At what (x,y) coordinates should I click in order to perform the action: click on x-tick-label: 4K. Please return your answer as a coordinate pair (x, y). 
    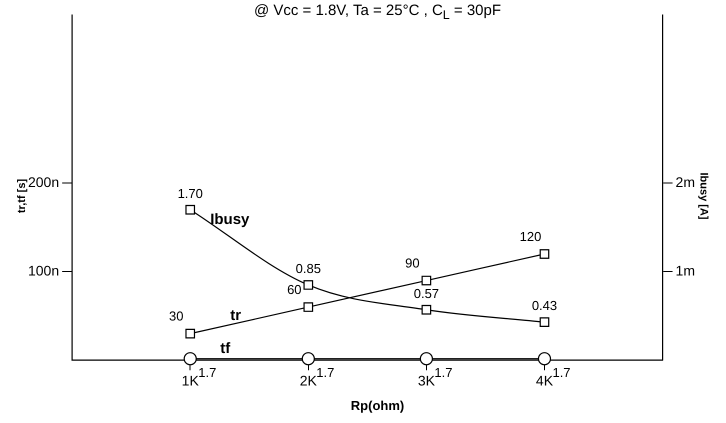
    Looking at the image, I should click on (545, 380).